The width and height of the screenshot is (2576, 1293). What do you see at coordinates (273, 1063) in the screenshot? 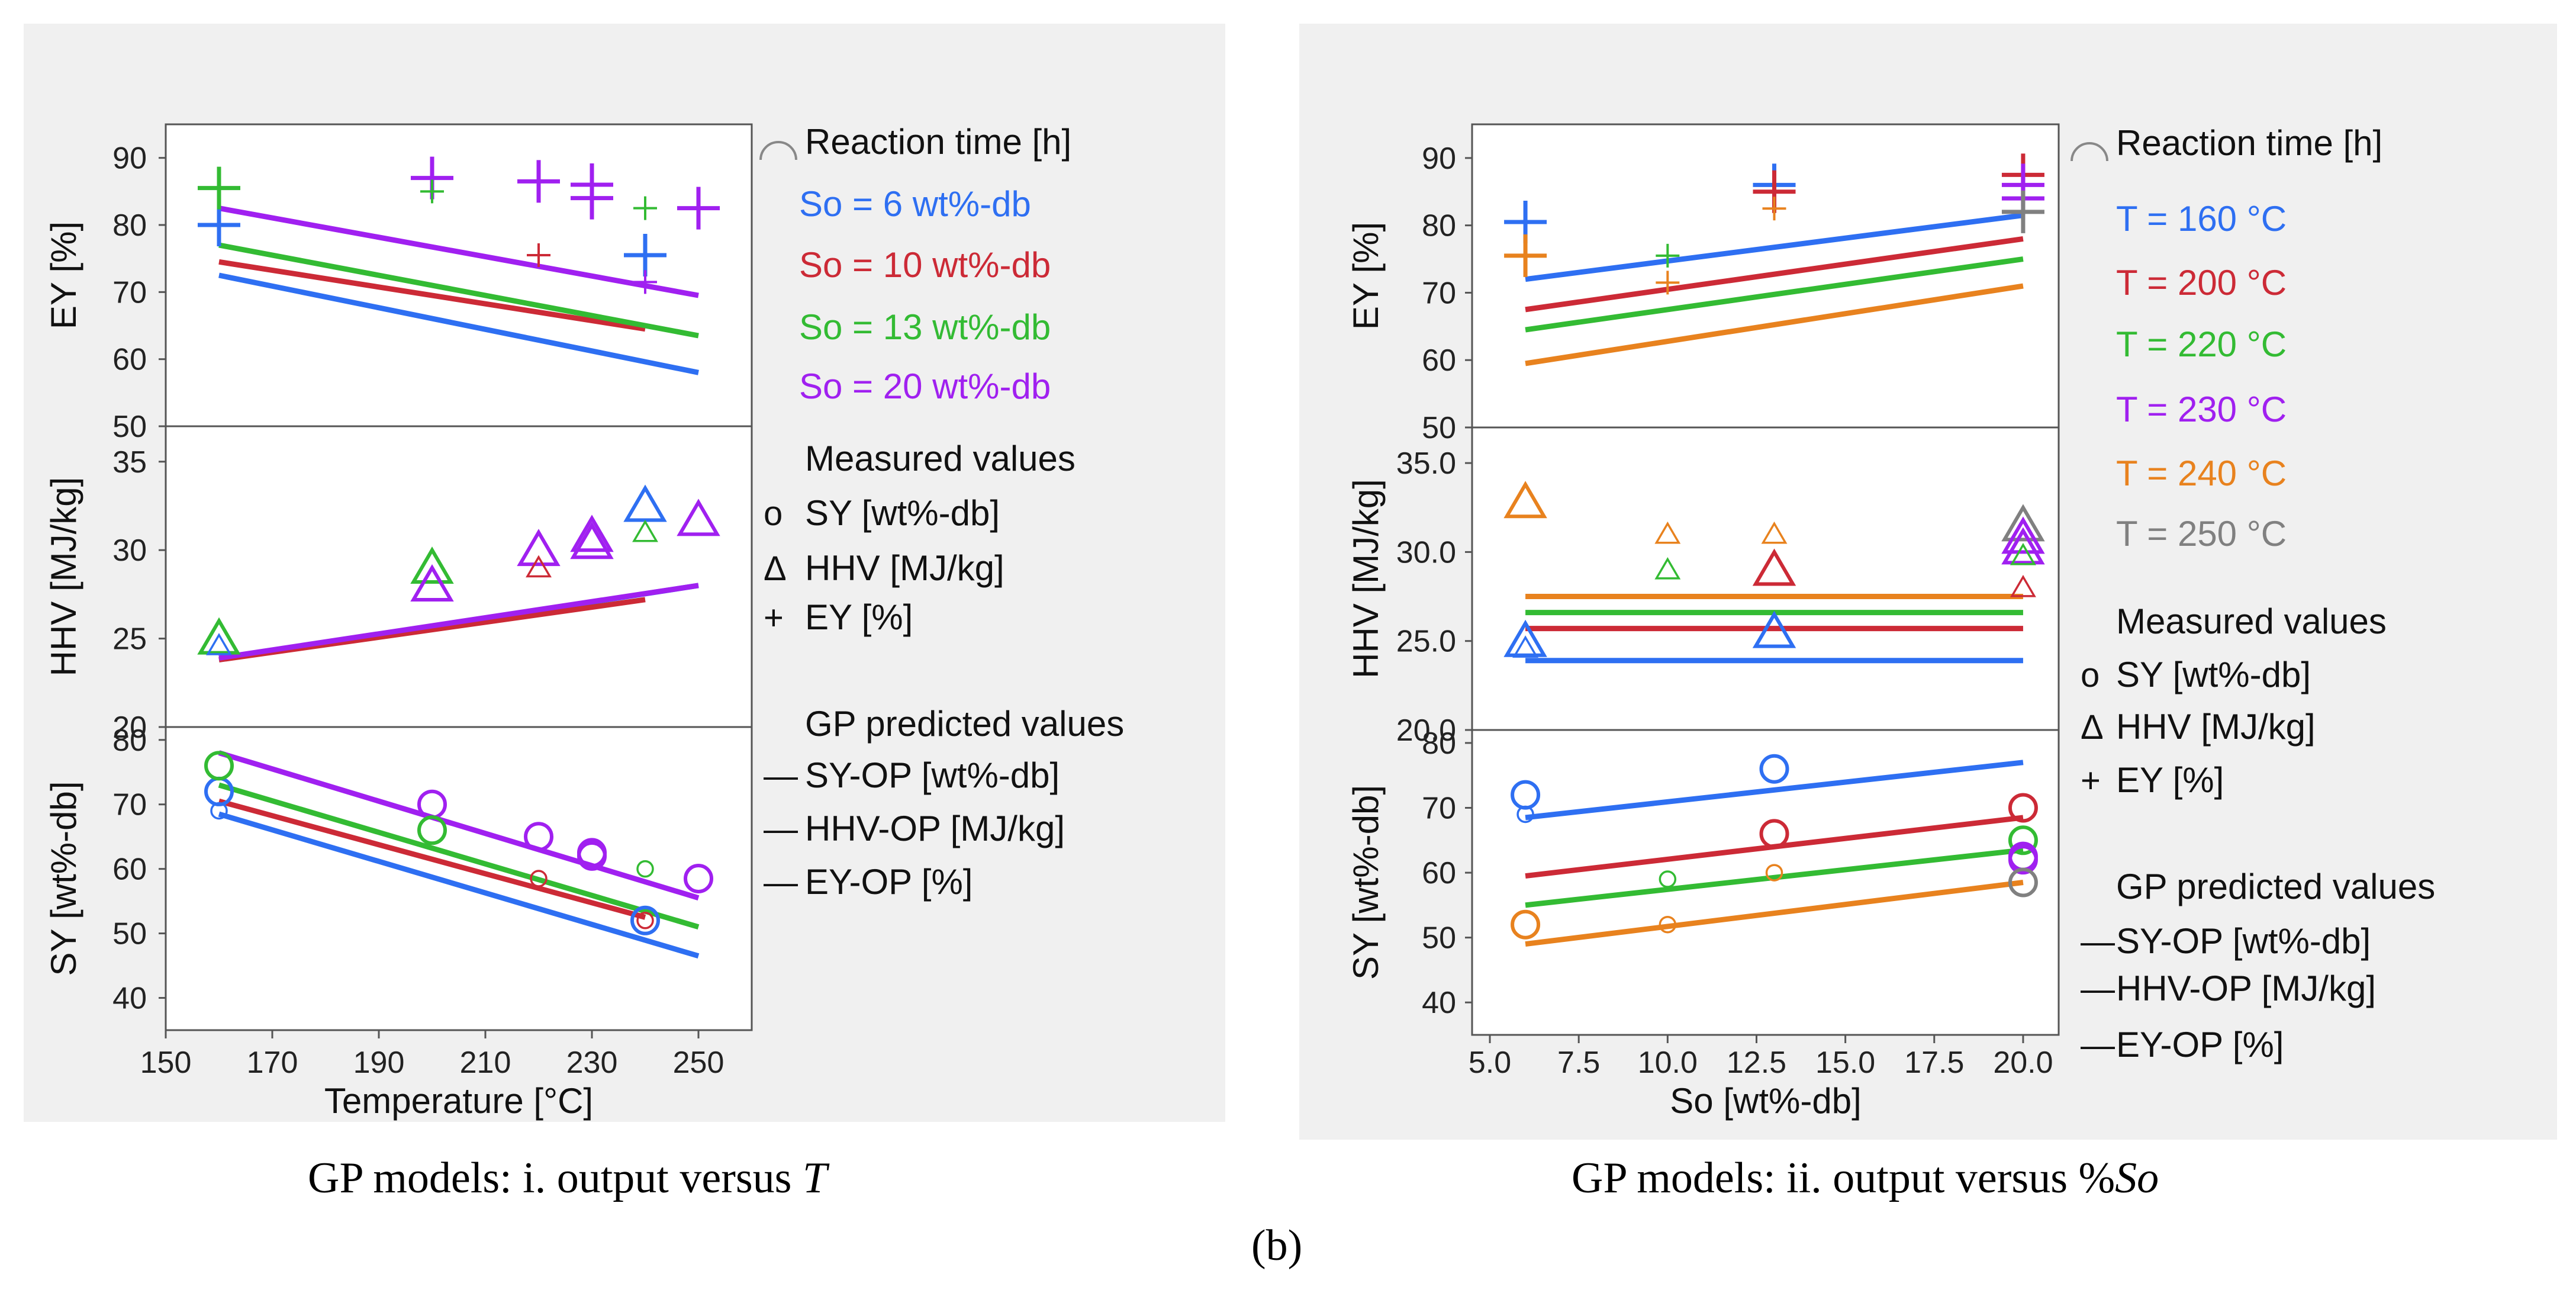
I see `x-tick-label: 170` at bounding box center [273, 1063].